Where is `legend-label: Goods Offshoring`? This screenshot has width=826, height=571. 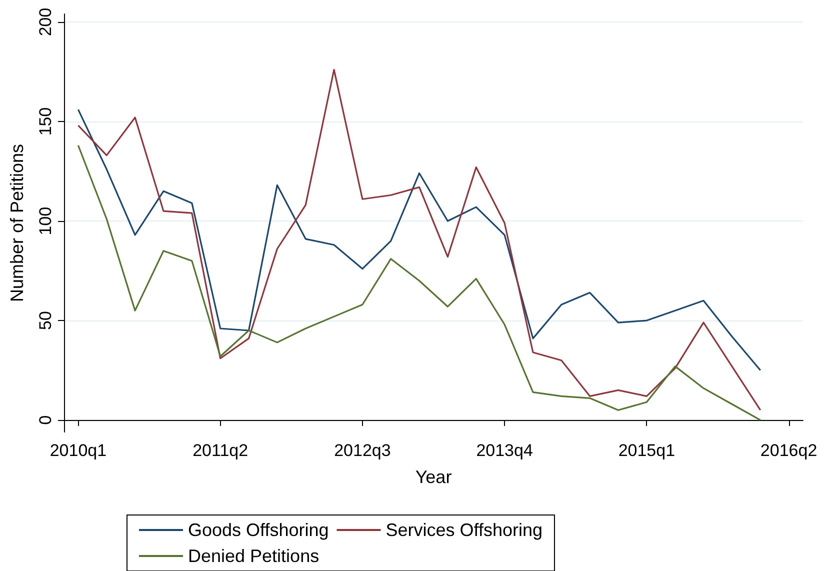 legend-label: Goods Offshoring is located at coordinates (258, 530).